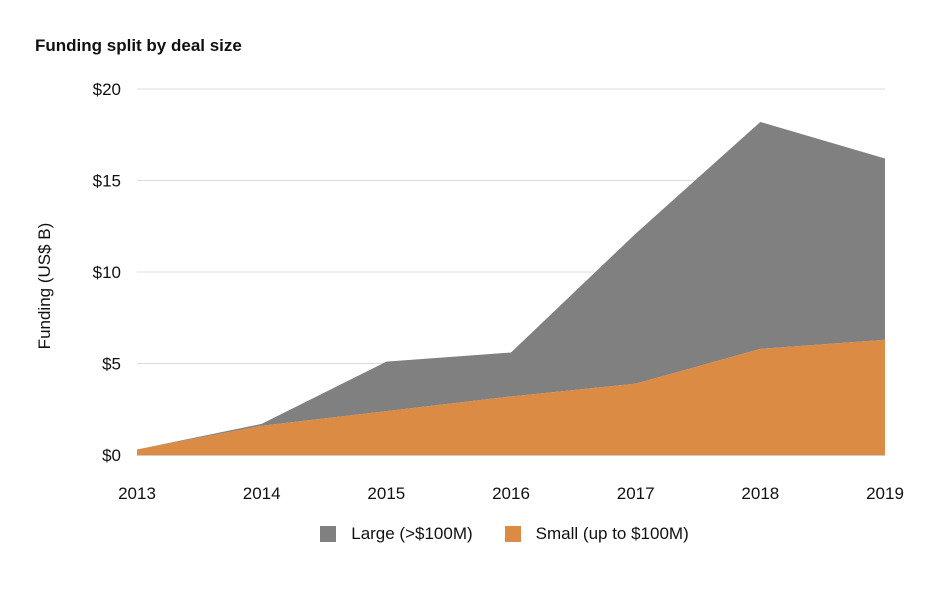  I want to click on y-axis-label: Funding (US$ B), so click(44, 286).